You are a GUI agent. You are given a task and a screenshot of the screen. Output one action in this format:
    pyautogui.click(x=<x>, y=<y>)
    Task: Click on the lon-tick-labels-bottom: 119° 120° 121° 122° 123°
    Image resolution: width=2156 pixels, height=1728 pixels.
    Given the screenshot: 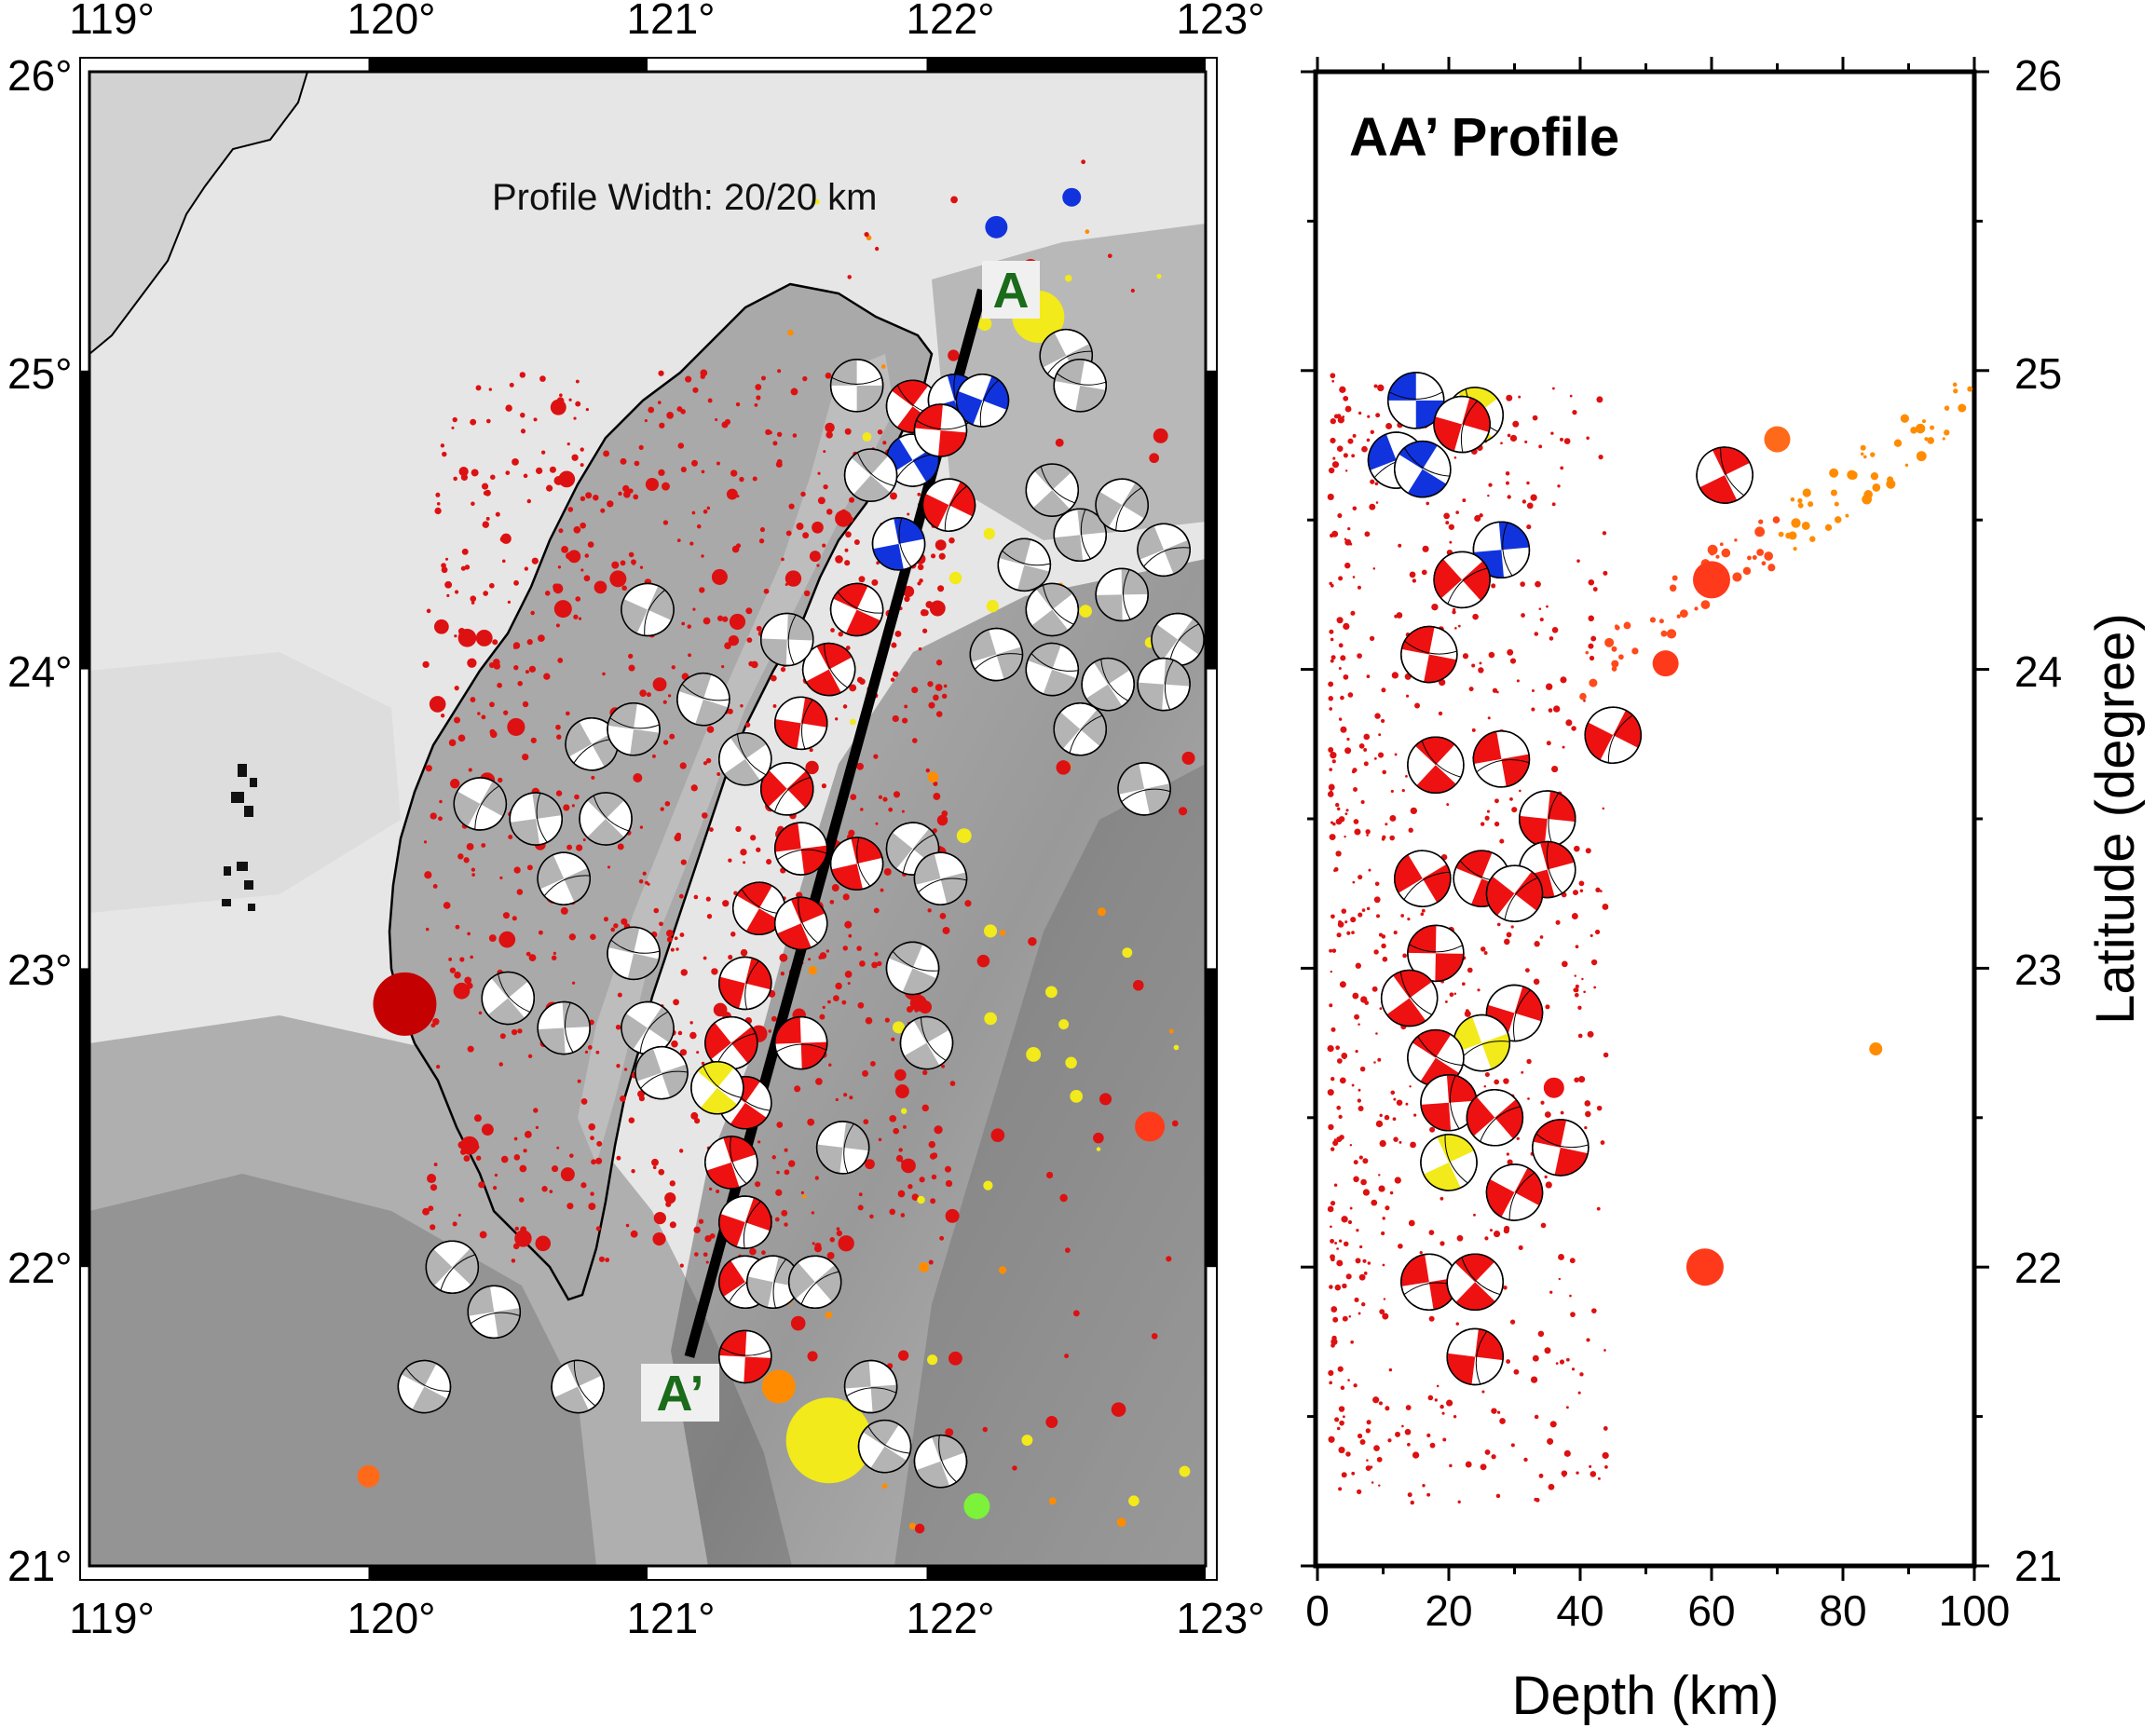 What is the action you would take?
    pyautogui.click(x=666, y=1618)
    